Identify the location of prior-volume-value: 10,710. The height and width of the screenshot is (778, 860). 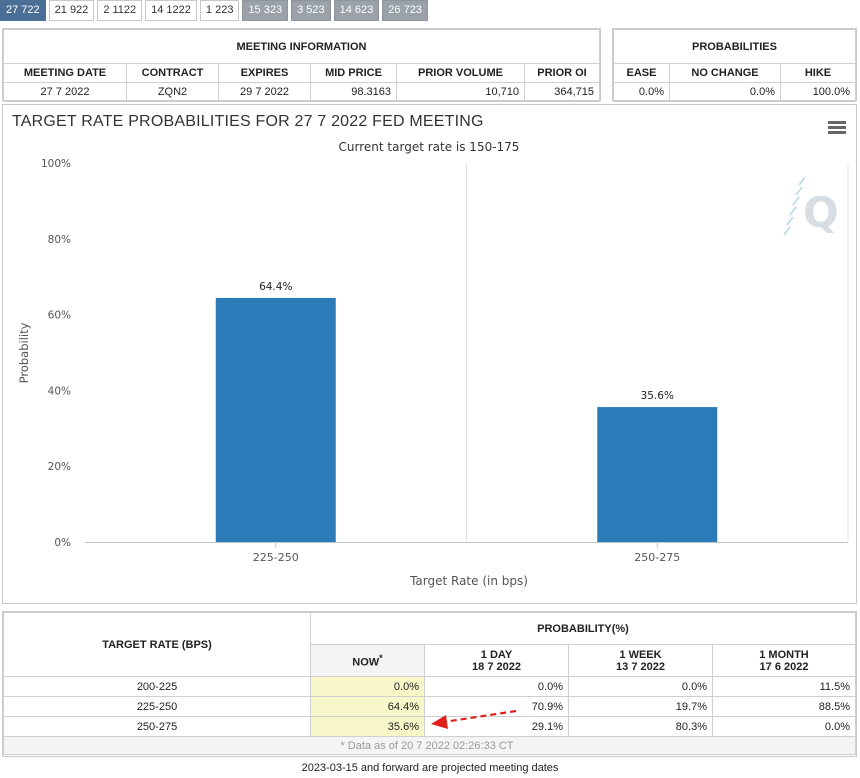
(460, 92).